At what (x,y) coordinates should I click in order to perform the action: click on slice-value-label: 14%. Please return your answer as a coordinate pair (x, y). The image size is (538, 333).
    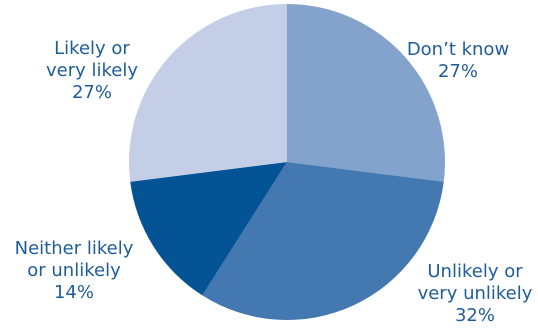
    Looking at the image, I should click on (74, 292).